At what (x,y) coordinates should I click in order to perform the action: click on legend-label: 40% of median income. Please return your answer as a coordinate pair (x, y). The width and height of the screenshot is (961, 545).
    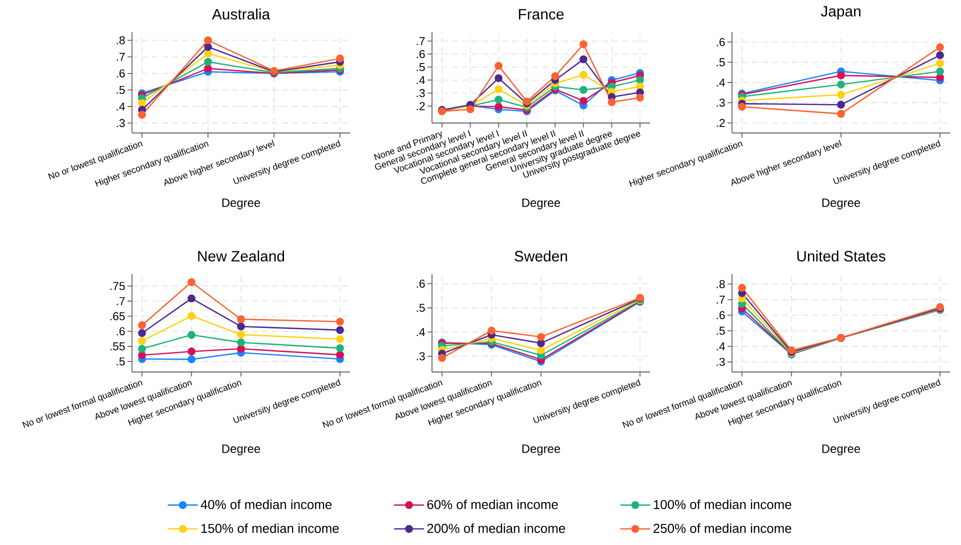
    Looking at the image, I should click on (266, 505).